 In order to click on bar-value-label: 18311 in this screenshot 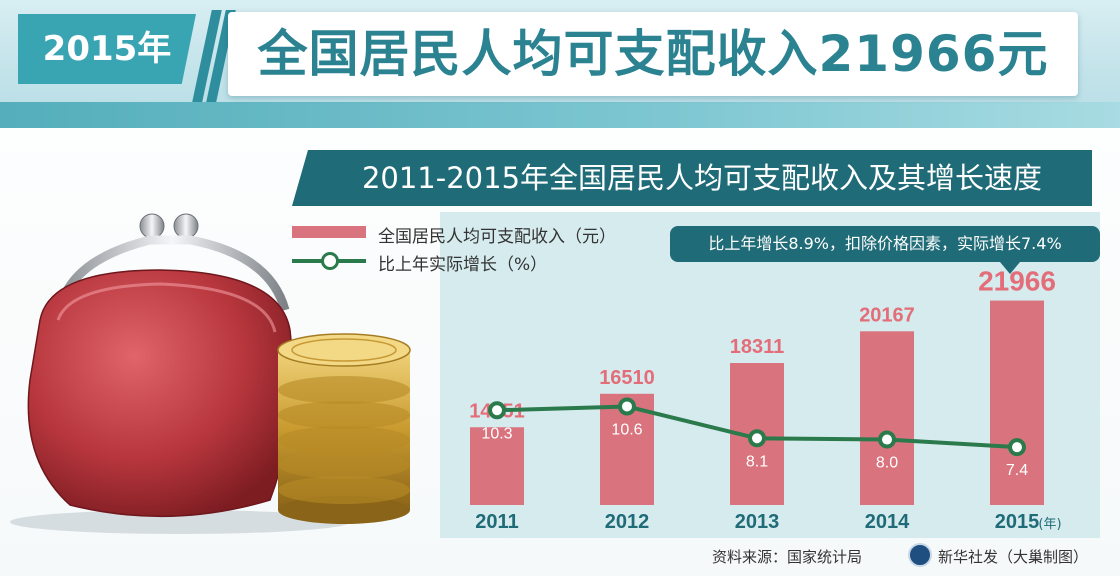, I will do `click(757, 347)`.